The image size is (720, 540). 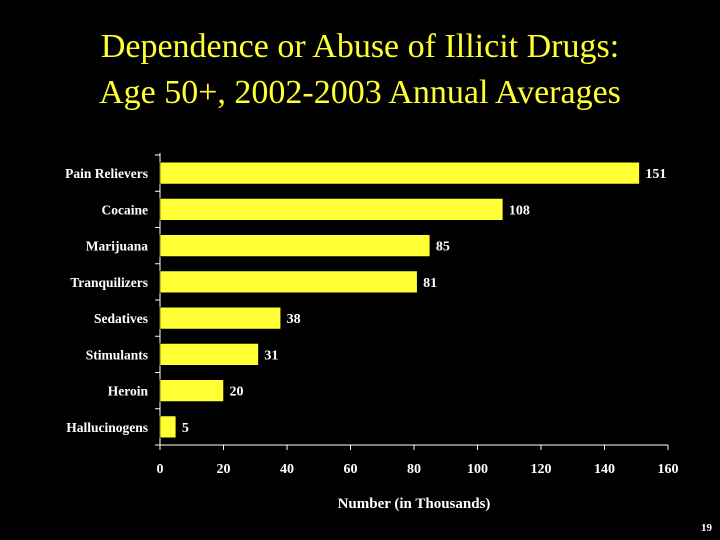 What do you see at coordinates (706, 528) in the screenshot?
I see `page-number: 19` at bounding box center [706, 528].